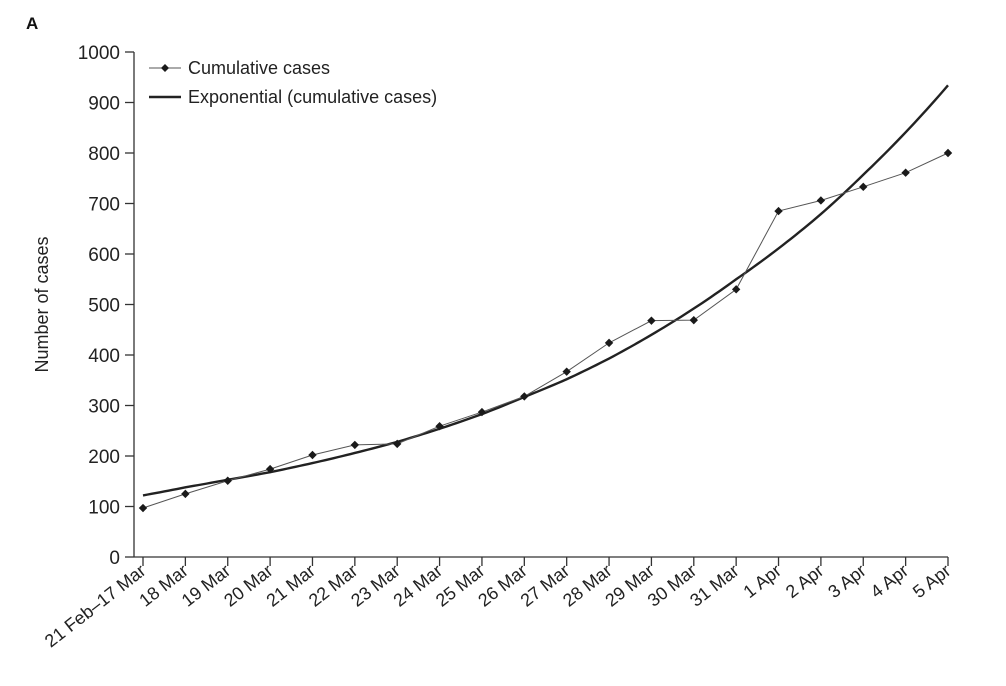 Image resolution: width=1006 pixels, height=686 pixels. Describe the element at coordinates (889, 581) in the screenshot. I see `x-tick-label: 4 Apr` at that location.